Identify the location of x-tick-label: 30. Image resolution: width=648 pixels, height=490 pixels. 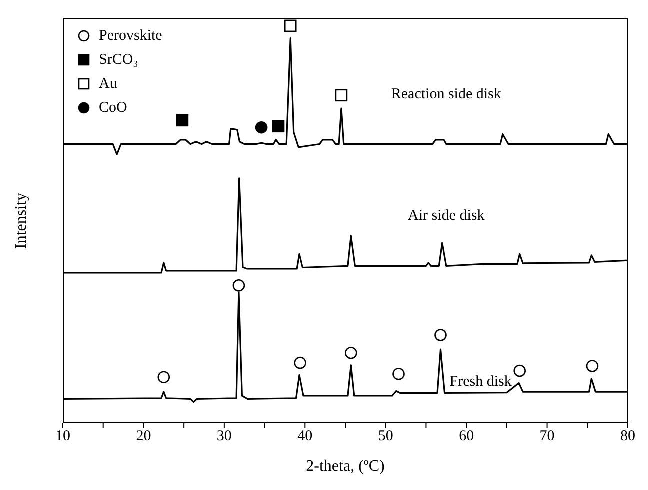
(224, 436).